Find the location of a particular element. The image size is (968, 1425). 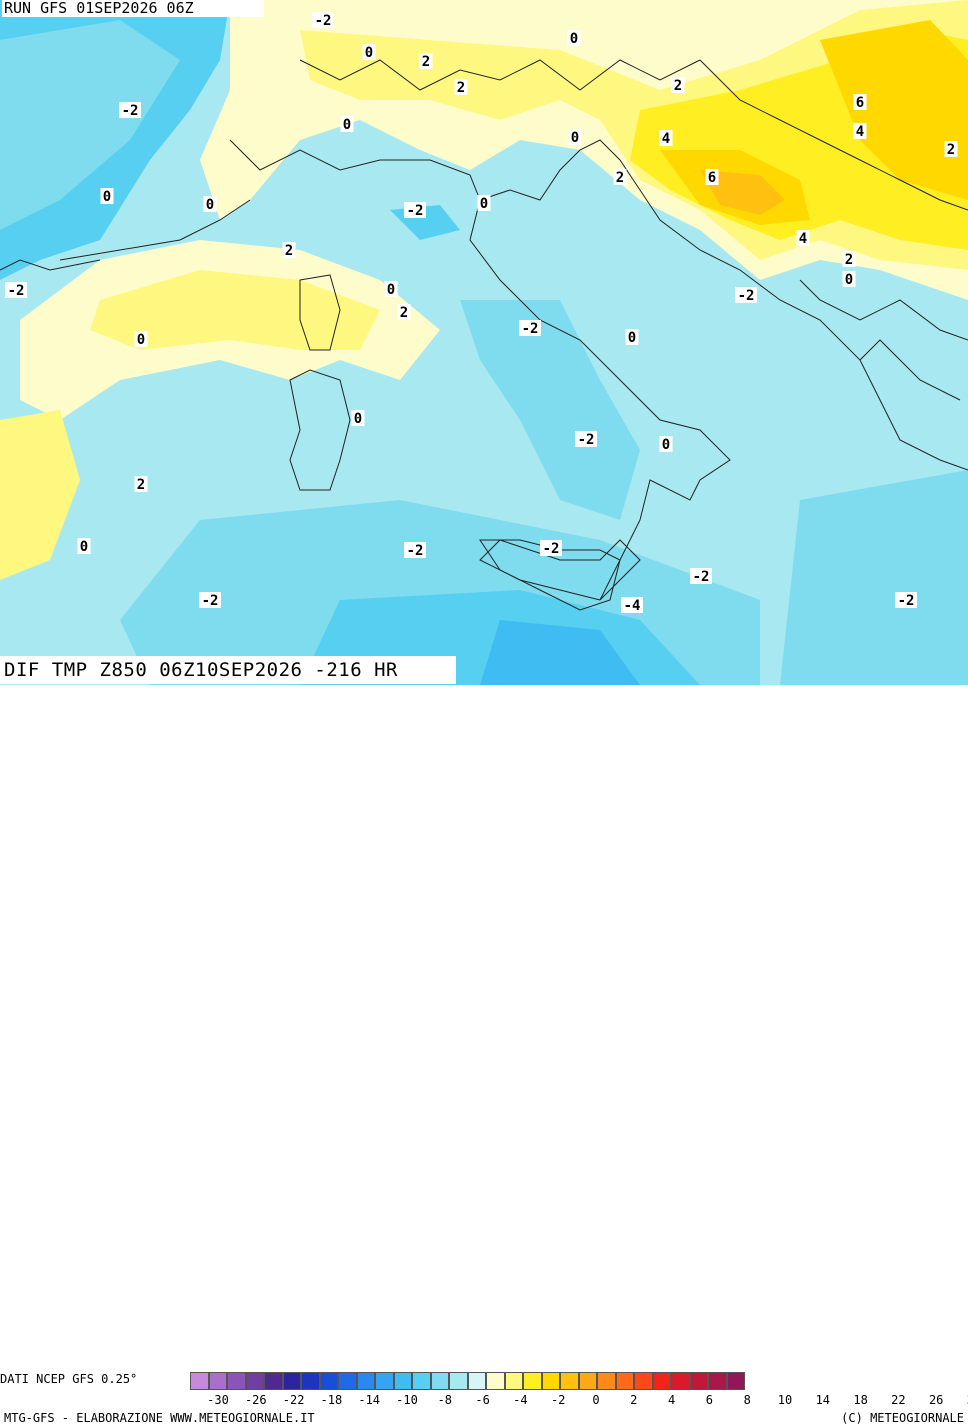

colorbar-tick-label: 2 is located at coordinates (634, 1400).